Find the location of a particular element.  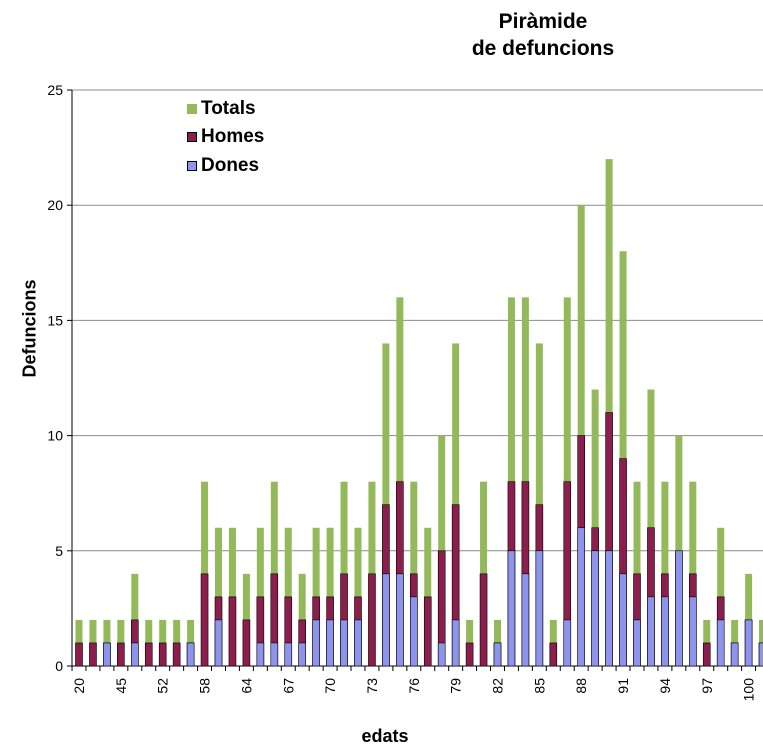

x-tick-label-58: 58 is located at coordinates (205, 686).